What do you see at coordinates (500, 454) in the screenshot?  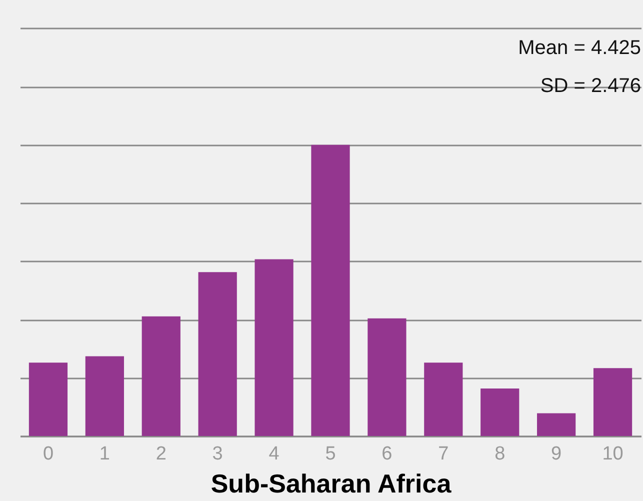 I see `x-tick-label: 8` at bounding box center [500, 454].